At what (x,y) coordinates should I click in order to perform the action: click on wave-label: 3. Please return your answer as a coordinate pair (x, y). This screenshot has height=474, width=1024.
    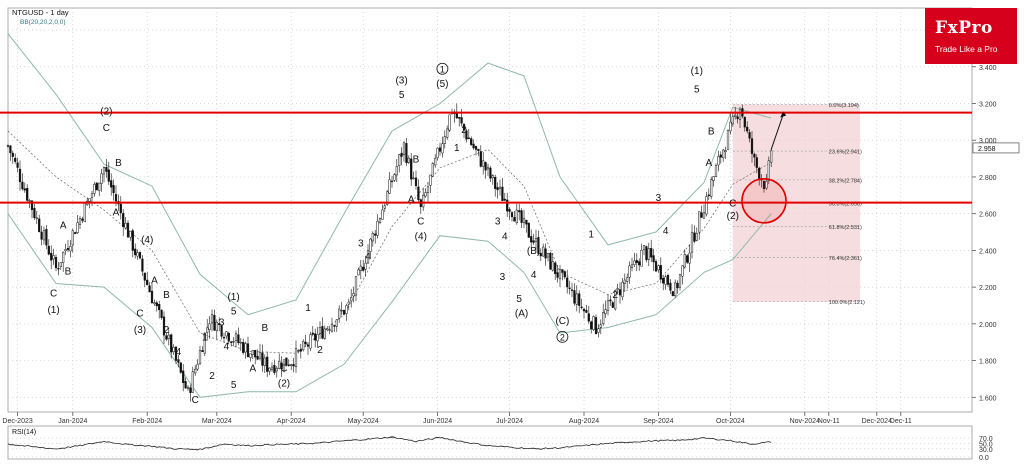
    Looking at the image, I should click on (659, 198).